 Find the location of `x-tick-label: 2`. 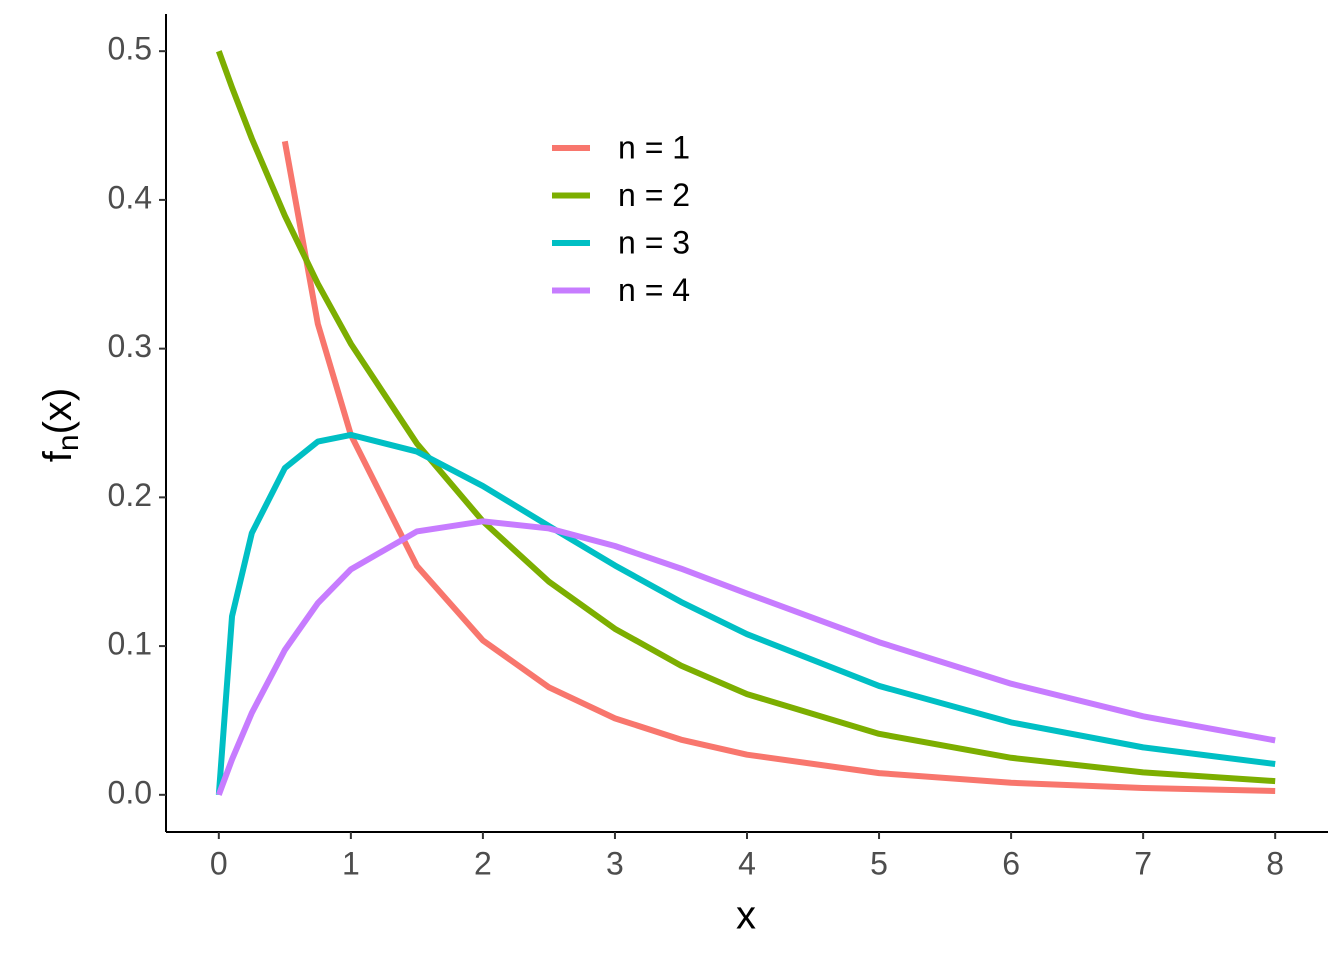

x-tick-label: 2 is located at coordinates (483, 863).